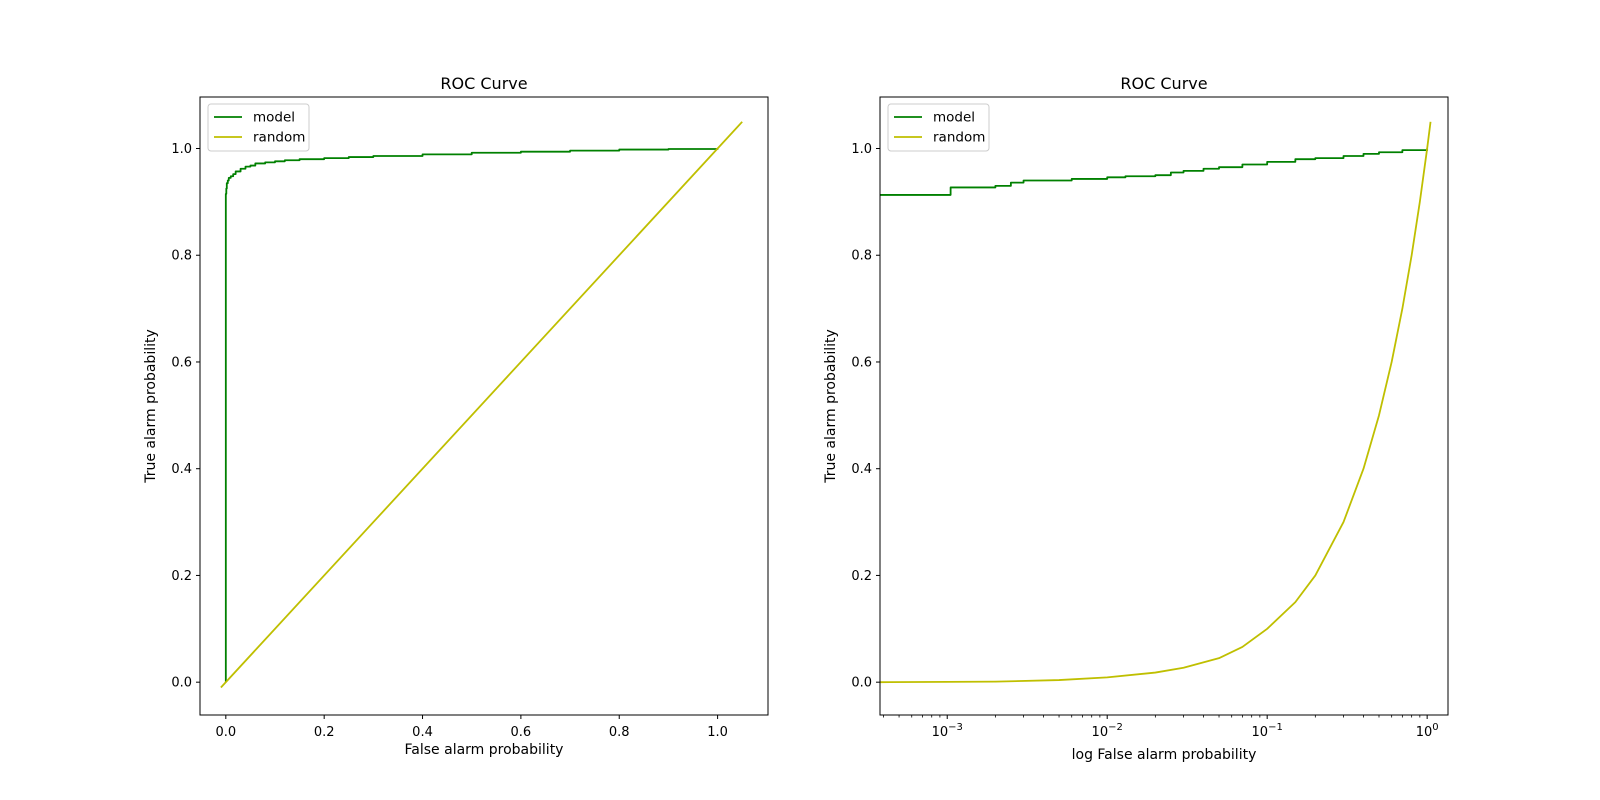 The height and width of the screenshot is (800, 1600). What do you see at coordinates (1267, 731) in the screenshot?
I see `x-tick-label: 10⁻¹` at bounding box center [1267, 731].